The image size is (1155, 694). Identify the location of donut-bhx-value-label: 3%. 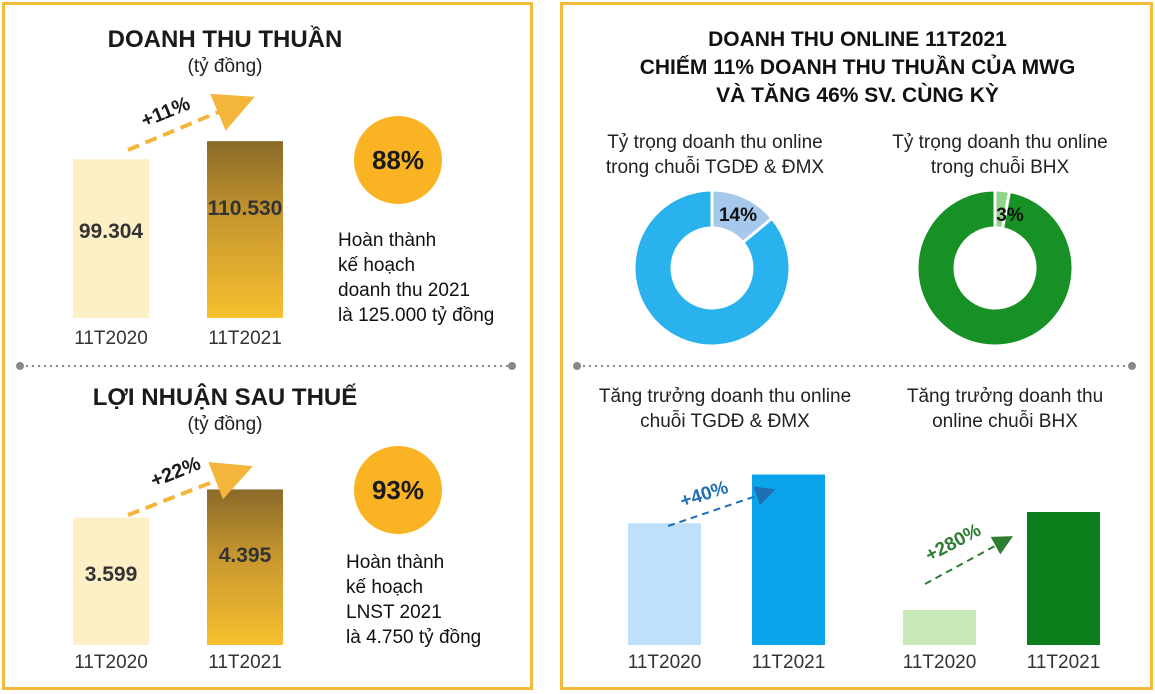
(1010, 215).